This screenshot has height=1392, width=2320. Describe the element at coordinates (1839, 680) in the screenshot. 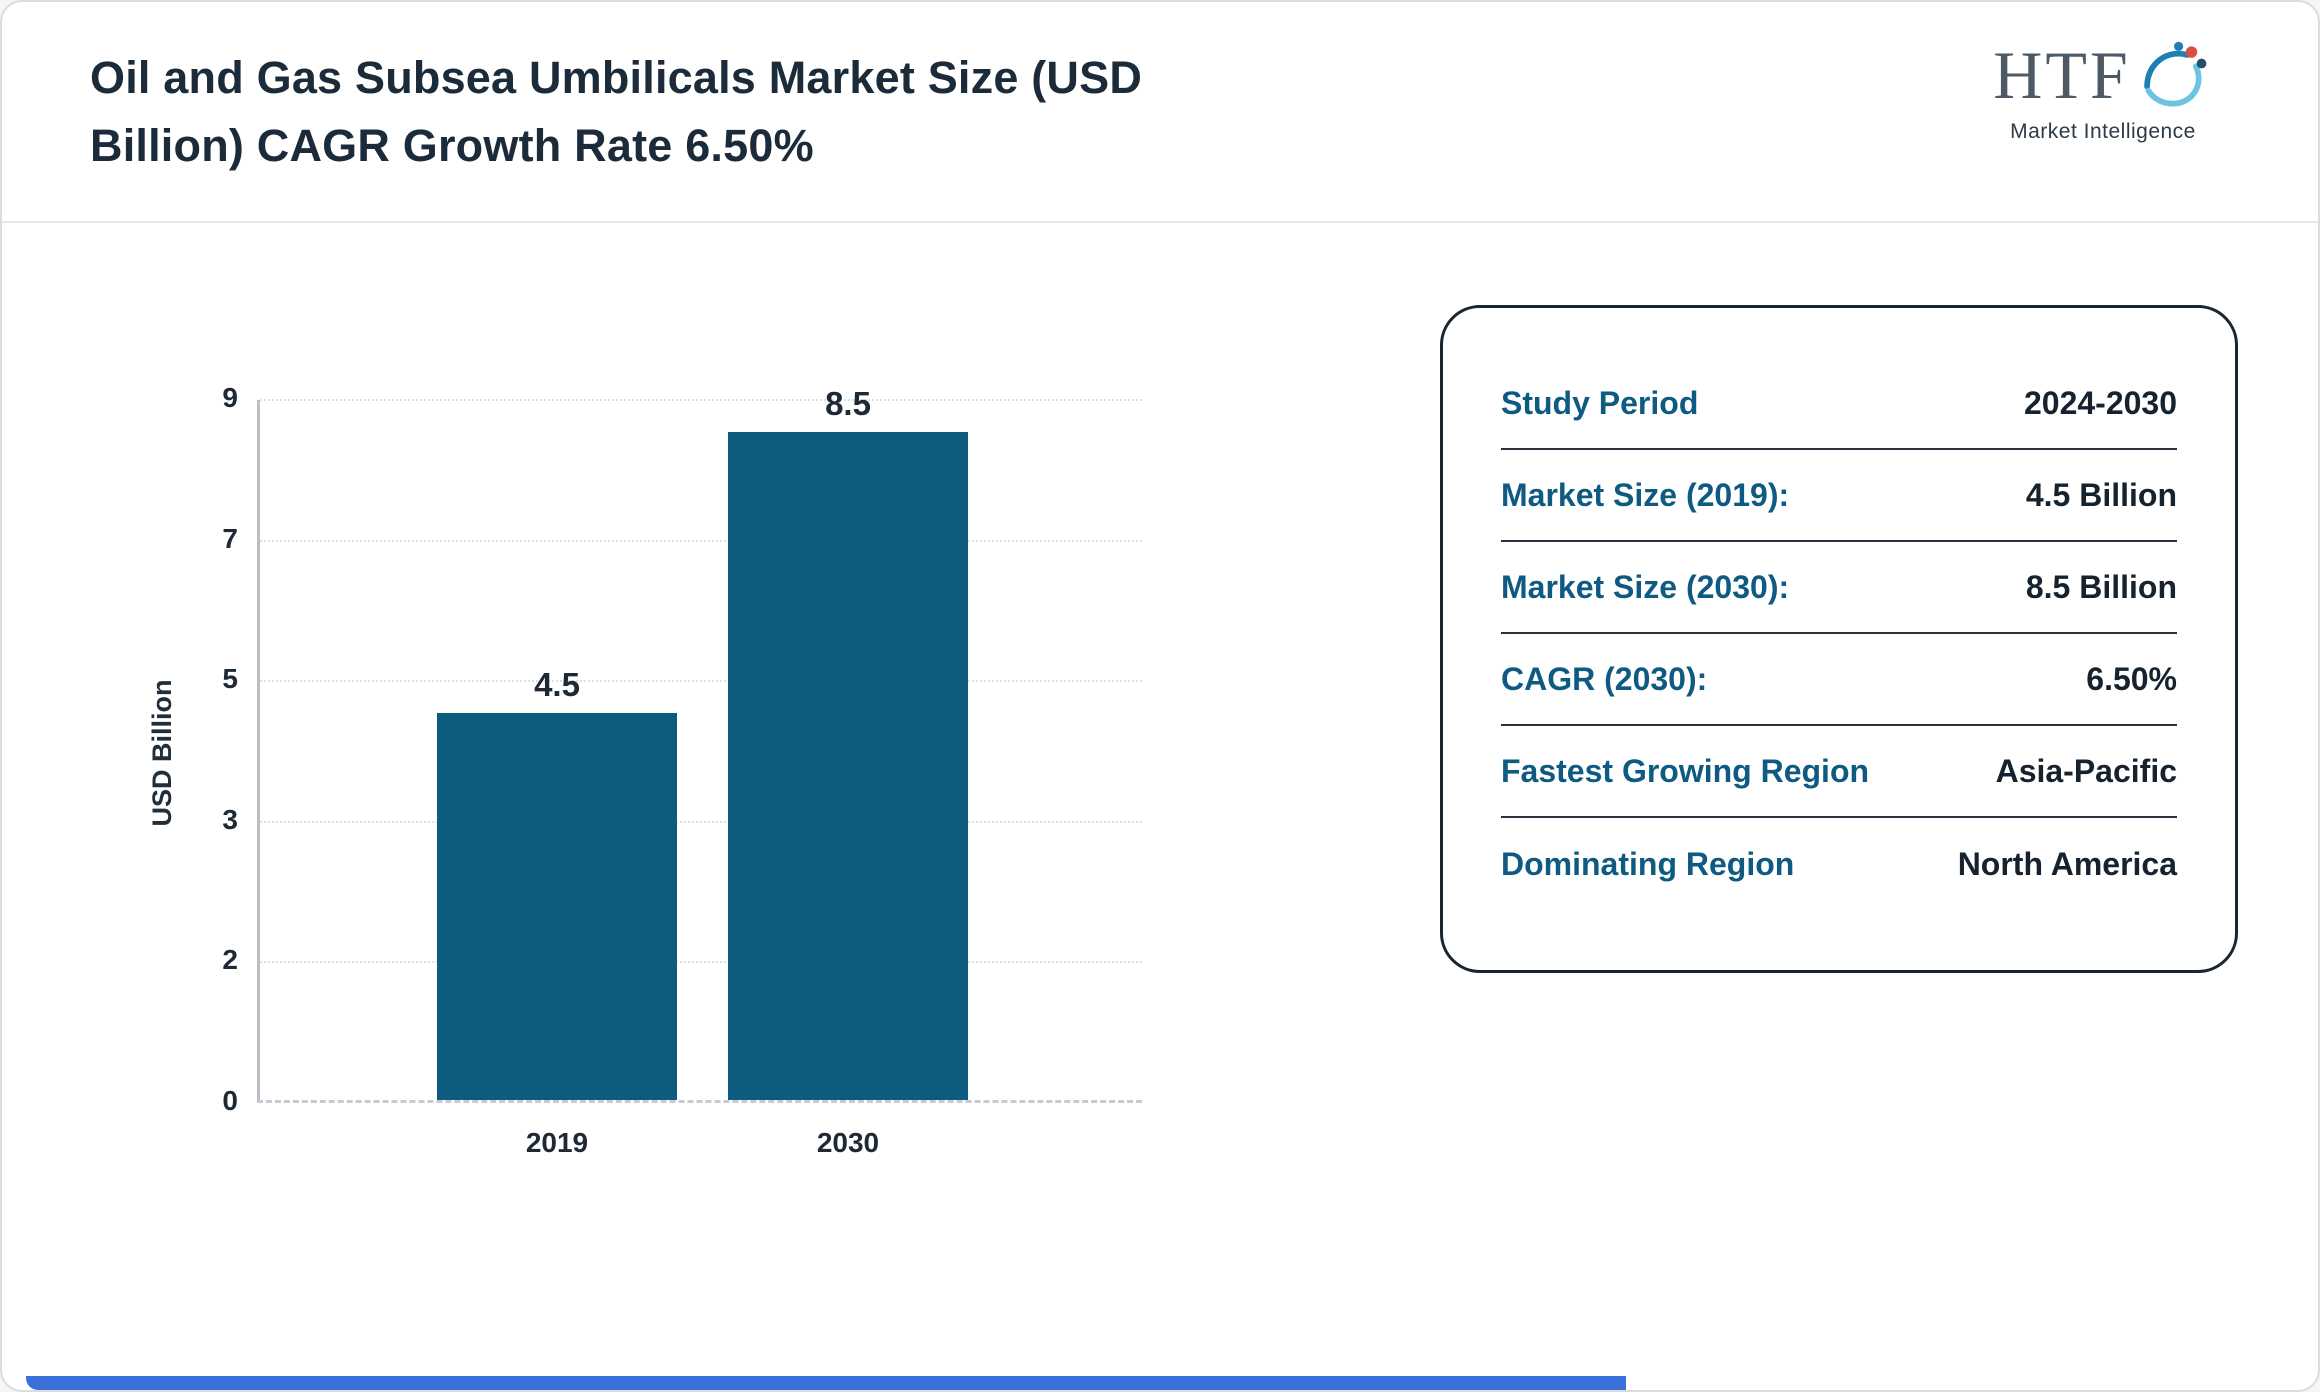

I see `info-row-cagr: CAGR (2030): 6.50%` at that location.